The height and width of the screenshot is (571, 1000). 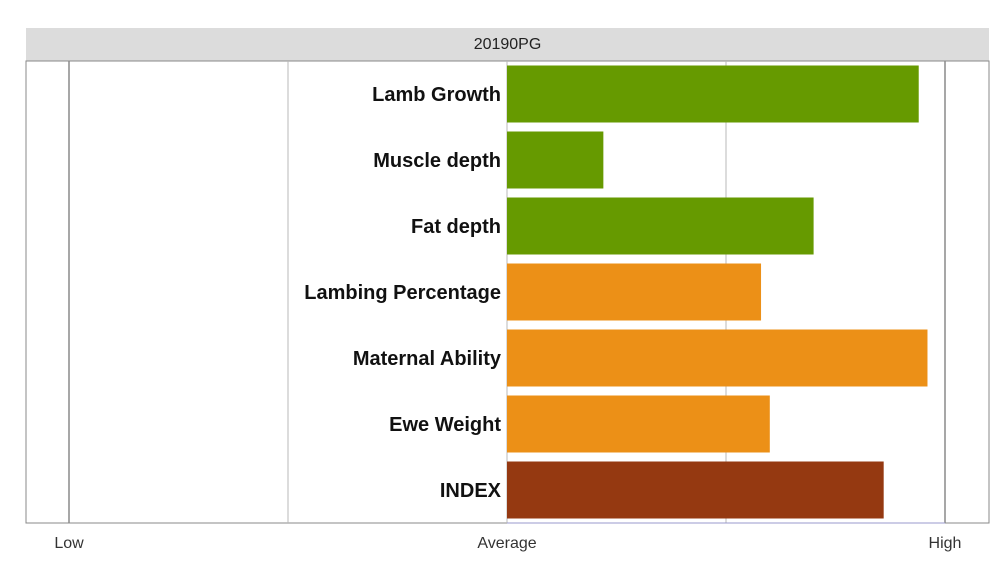 What do you see at coordinates (506, 543) in the screenshot?
I see `tick-label: Average` at bounding box center [506, 543].